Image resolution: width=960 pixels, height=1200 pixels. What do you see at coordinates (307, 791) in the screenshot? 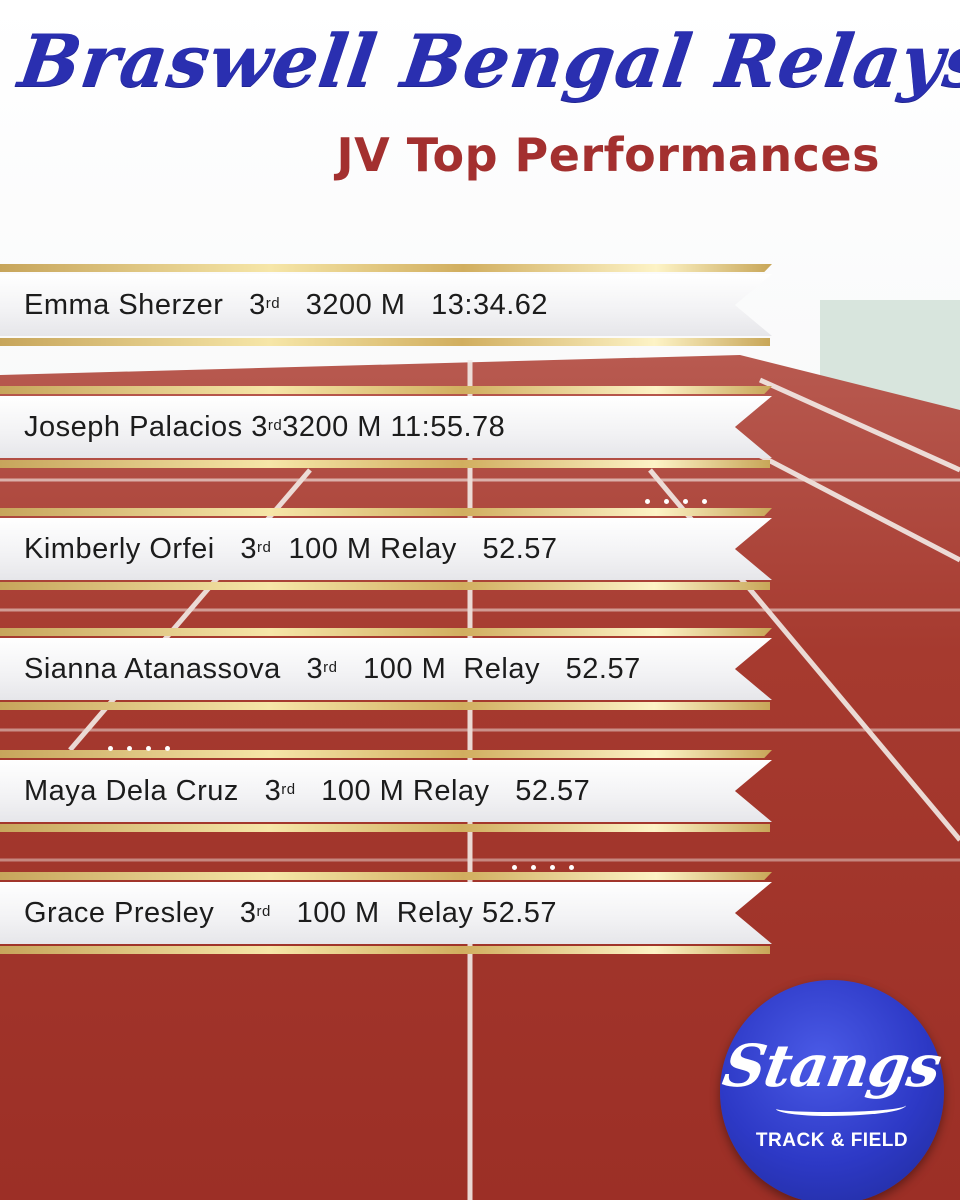
I see `performance-text: Maya Dela Cruz 3rd 100 M Relay 52.57` at bounding box center [307, 791].